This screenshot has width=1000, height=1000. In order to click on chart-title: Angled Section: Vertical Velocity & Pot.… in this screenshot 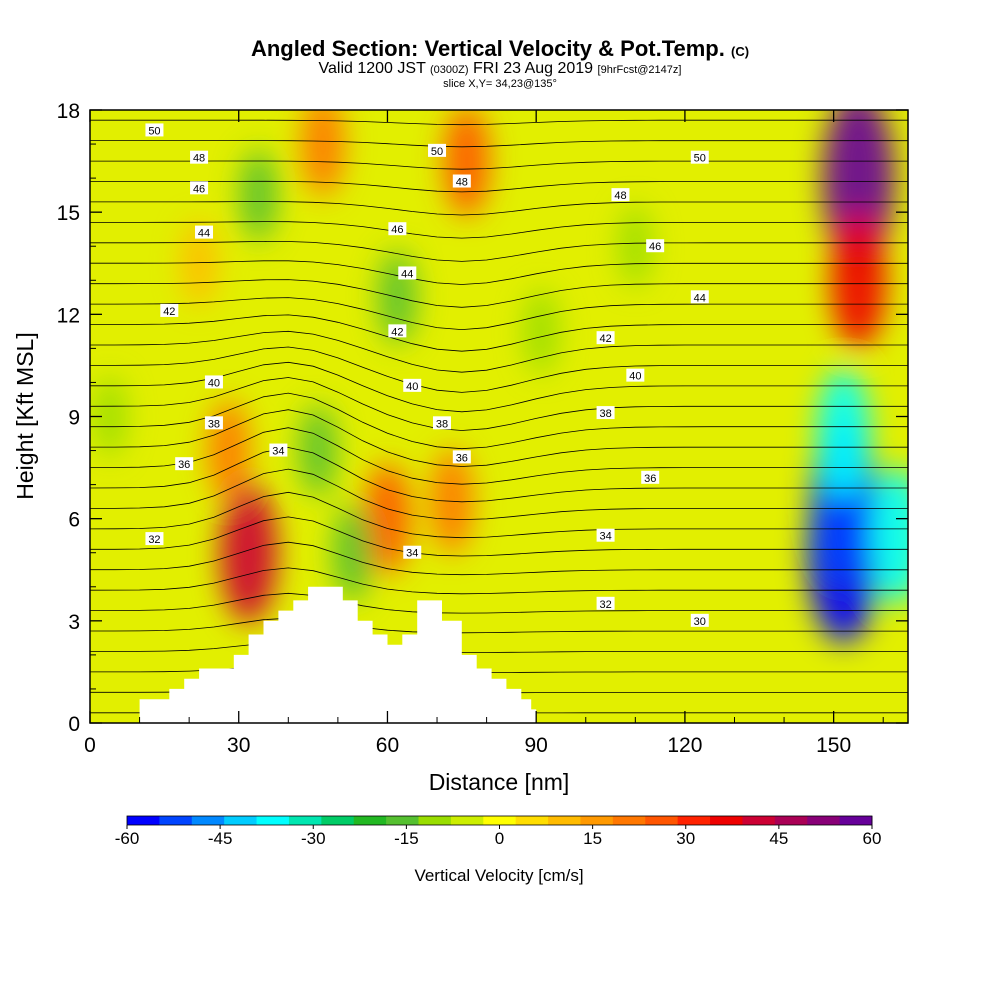, I will do `click(500, 49)`.